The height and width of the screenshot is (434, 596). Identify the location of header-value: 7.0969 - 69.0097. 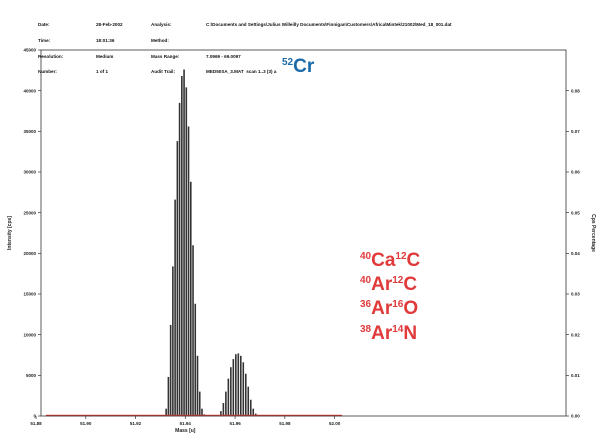
(223, 56).